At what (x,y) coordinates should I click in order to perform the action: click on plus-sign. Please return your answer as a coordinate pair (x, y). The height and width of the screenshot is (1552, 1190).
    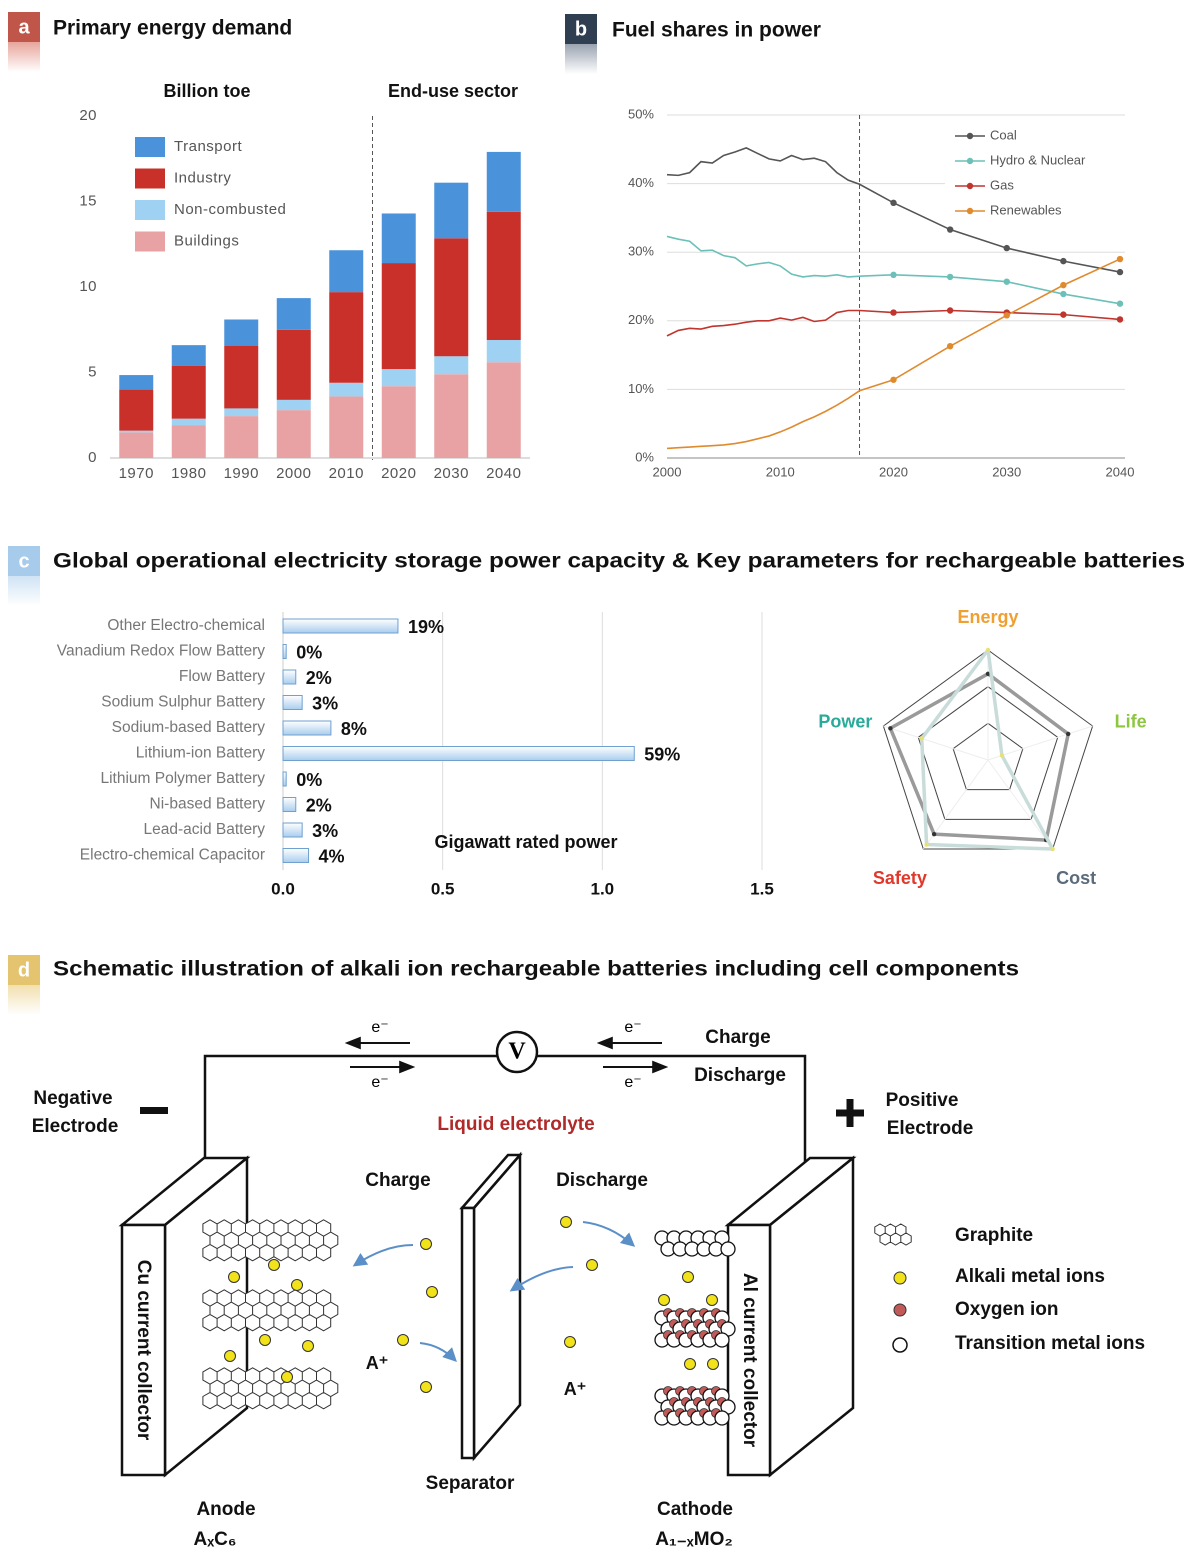
    Looking at the image, I should click on (850, 1113).